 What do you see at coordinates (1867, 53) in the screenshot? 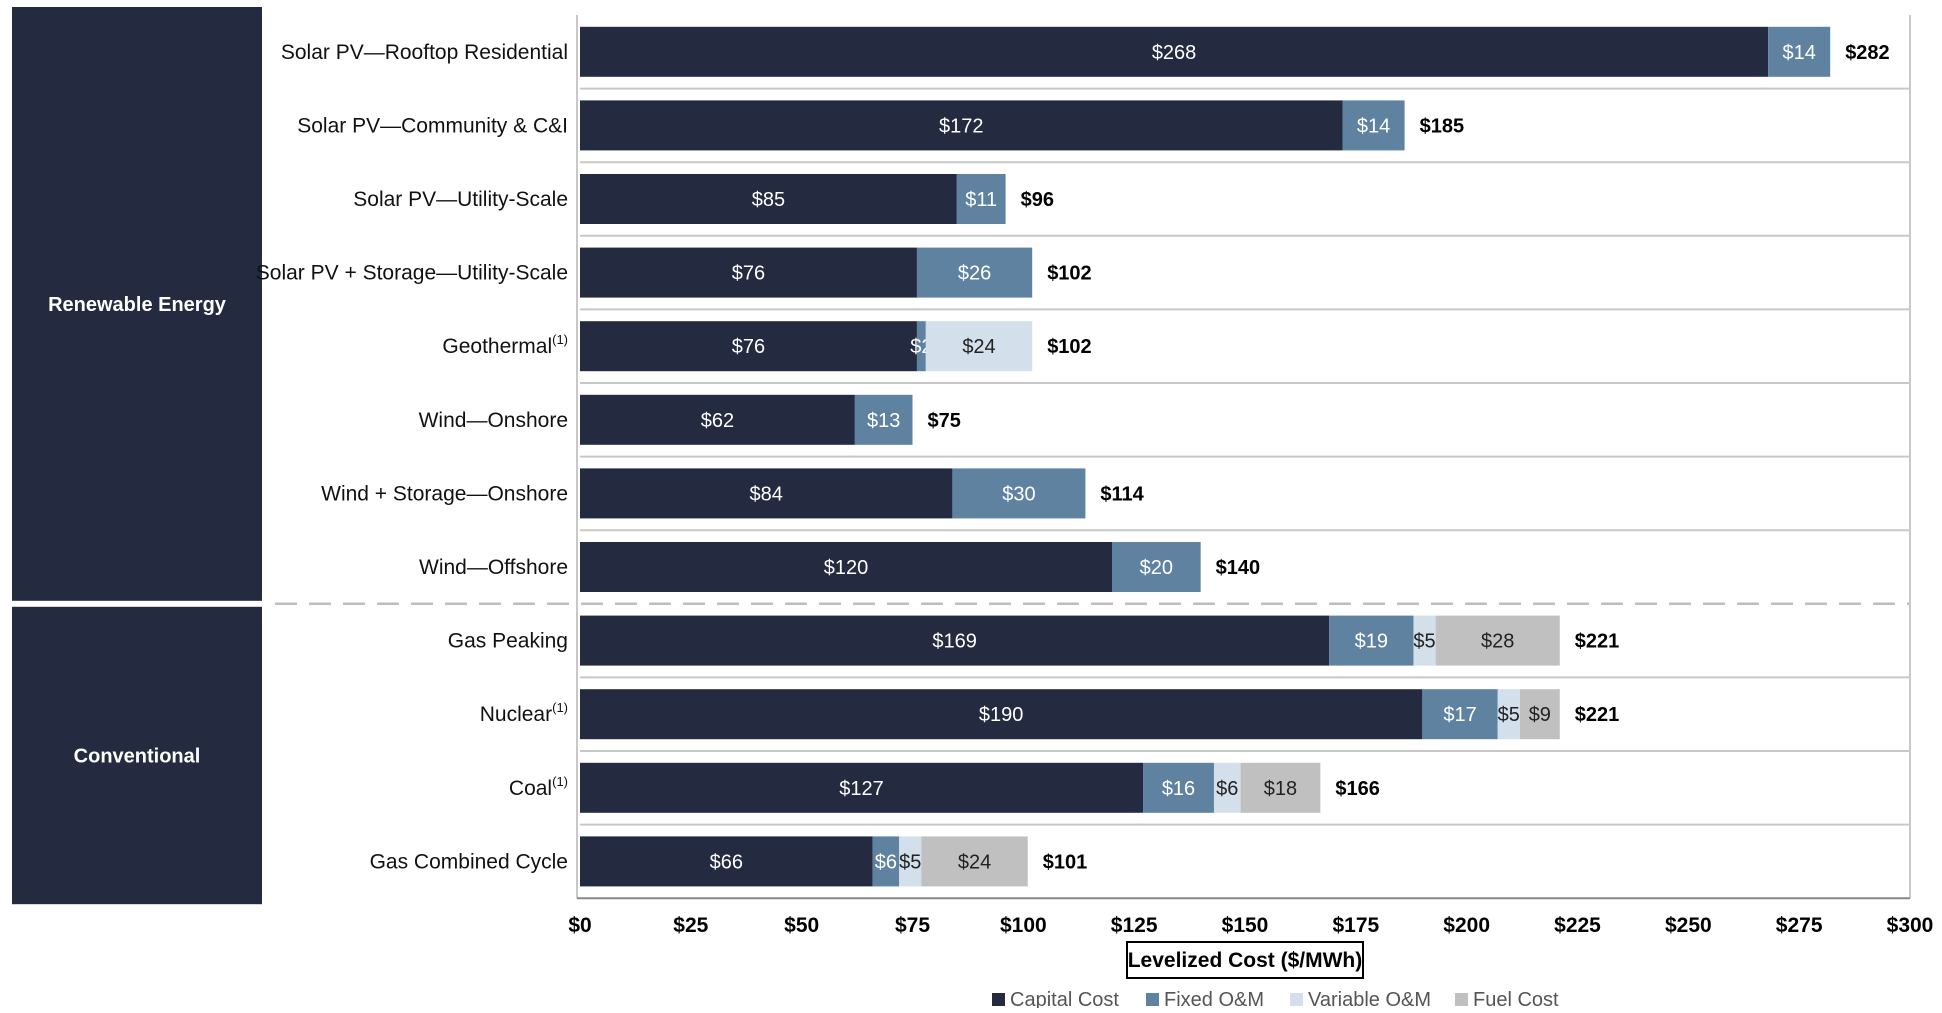
I see `total-label: $282` at bounding box center [1867, 53].